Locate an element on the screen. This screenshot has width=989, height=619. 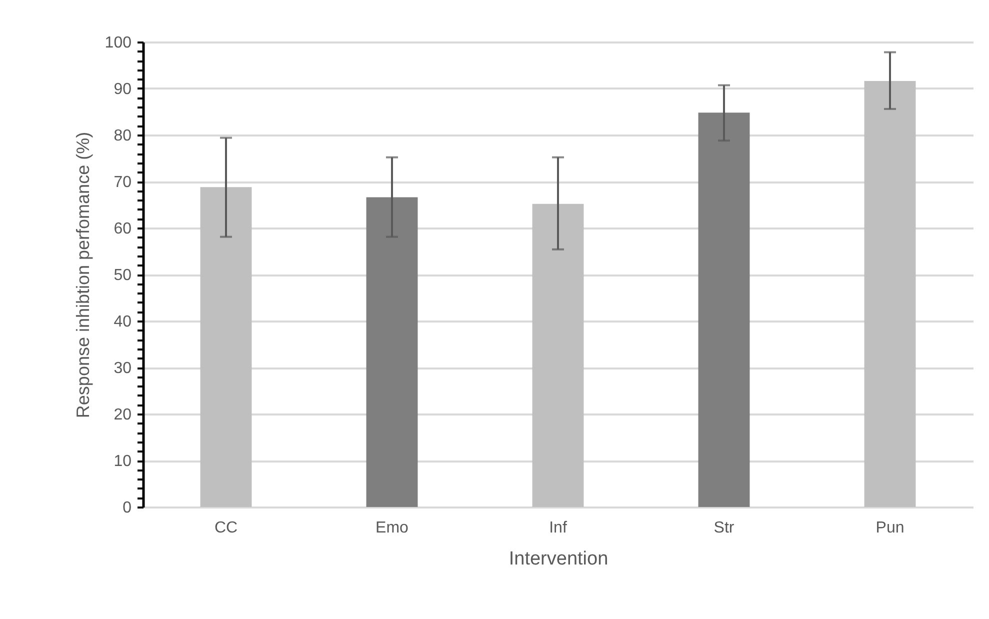
x-tick-label: Pun is located at coordinates (890, 528).